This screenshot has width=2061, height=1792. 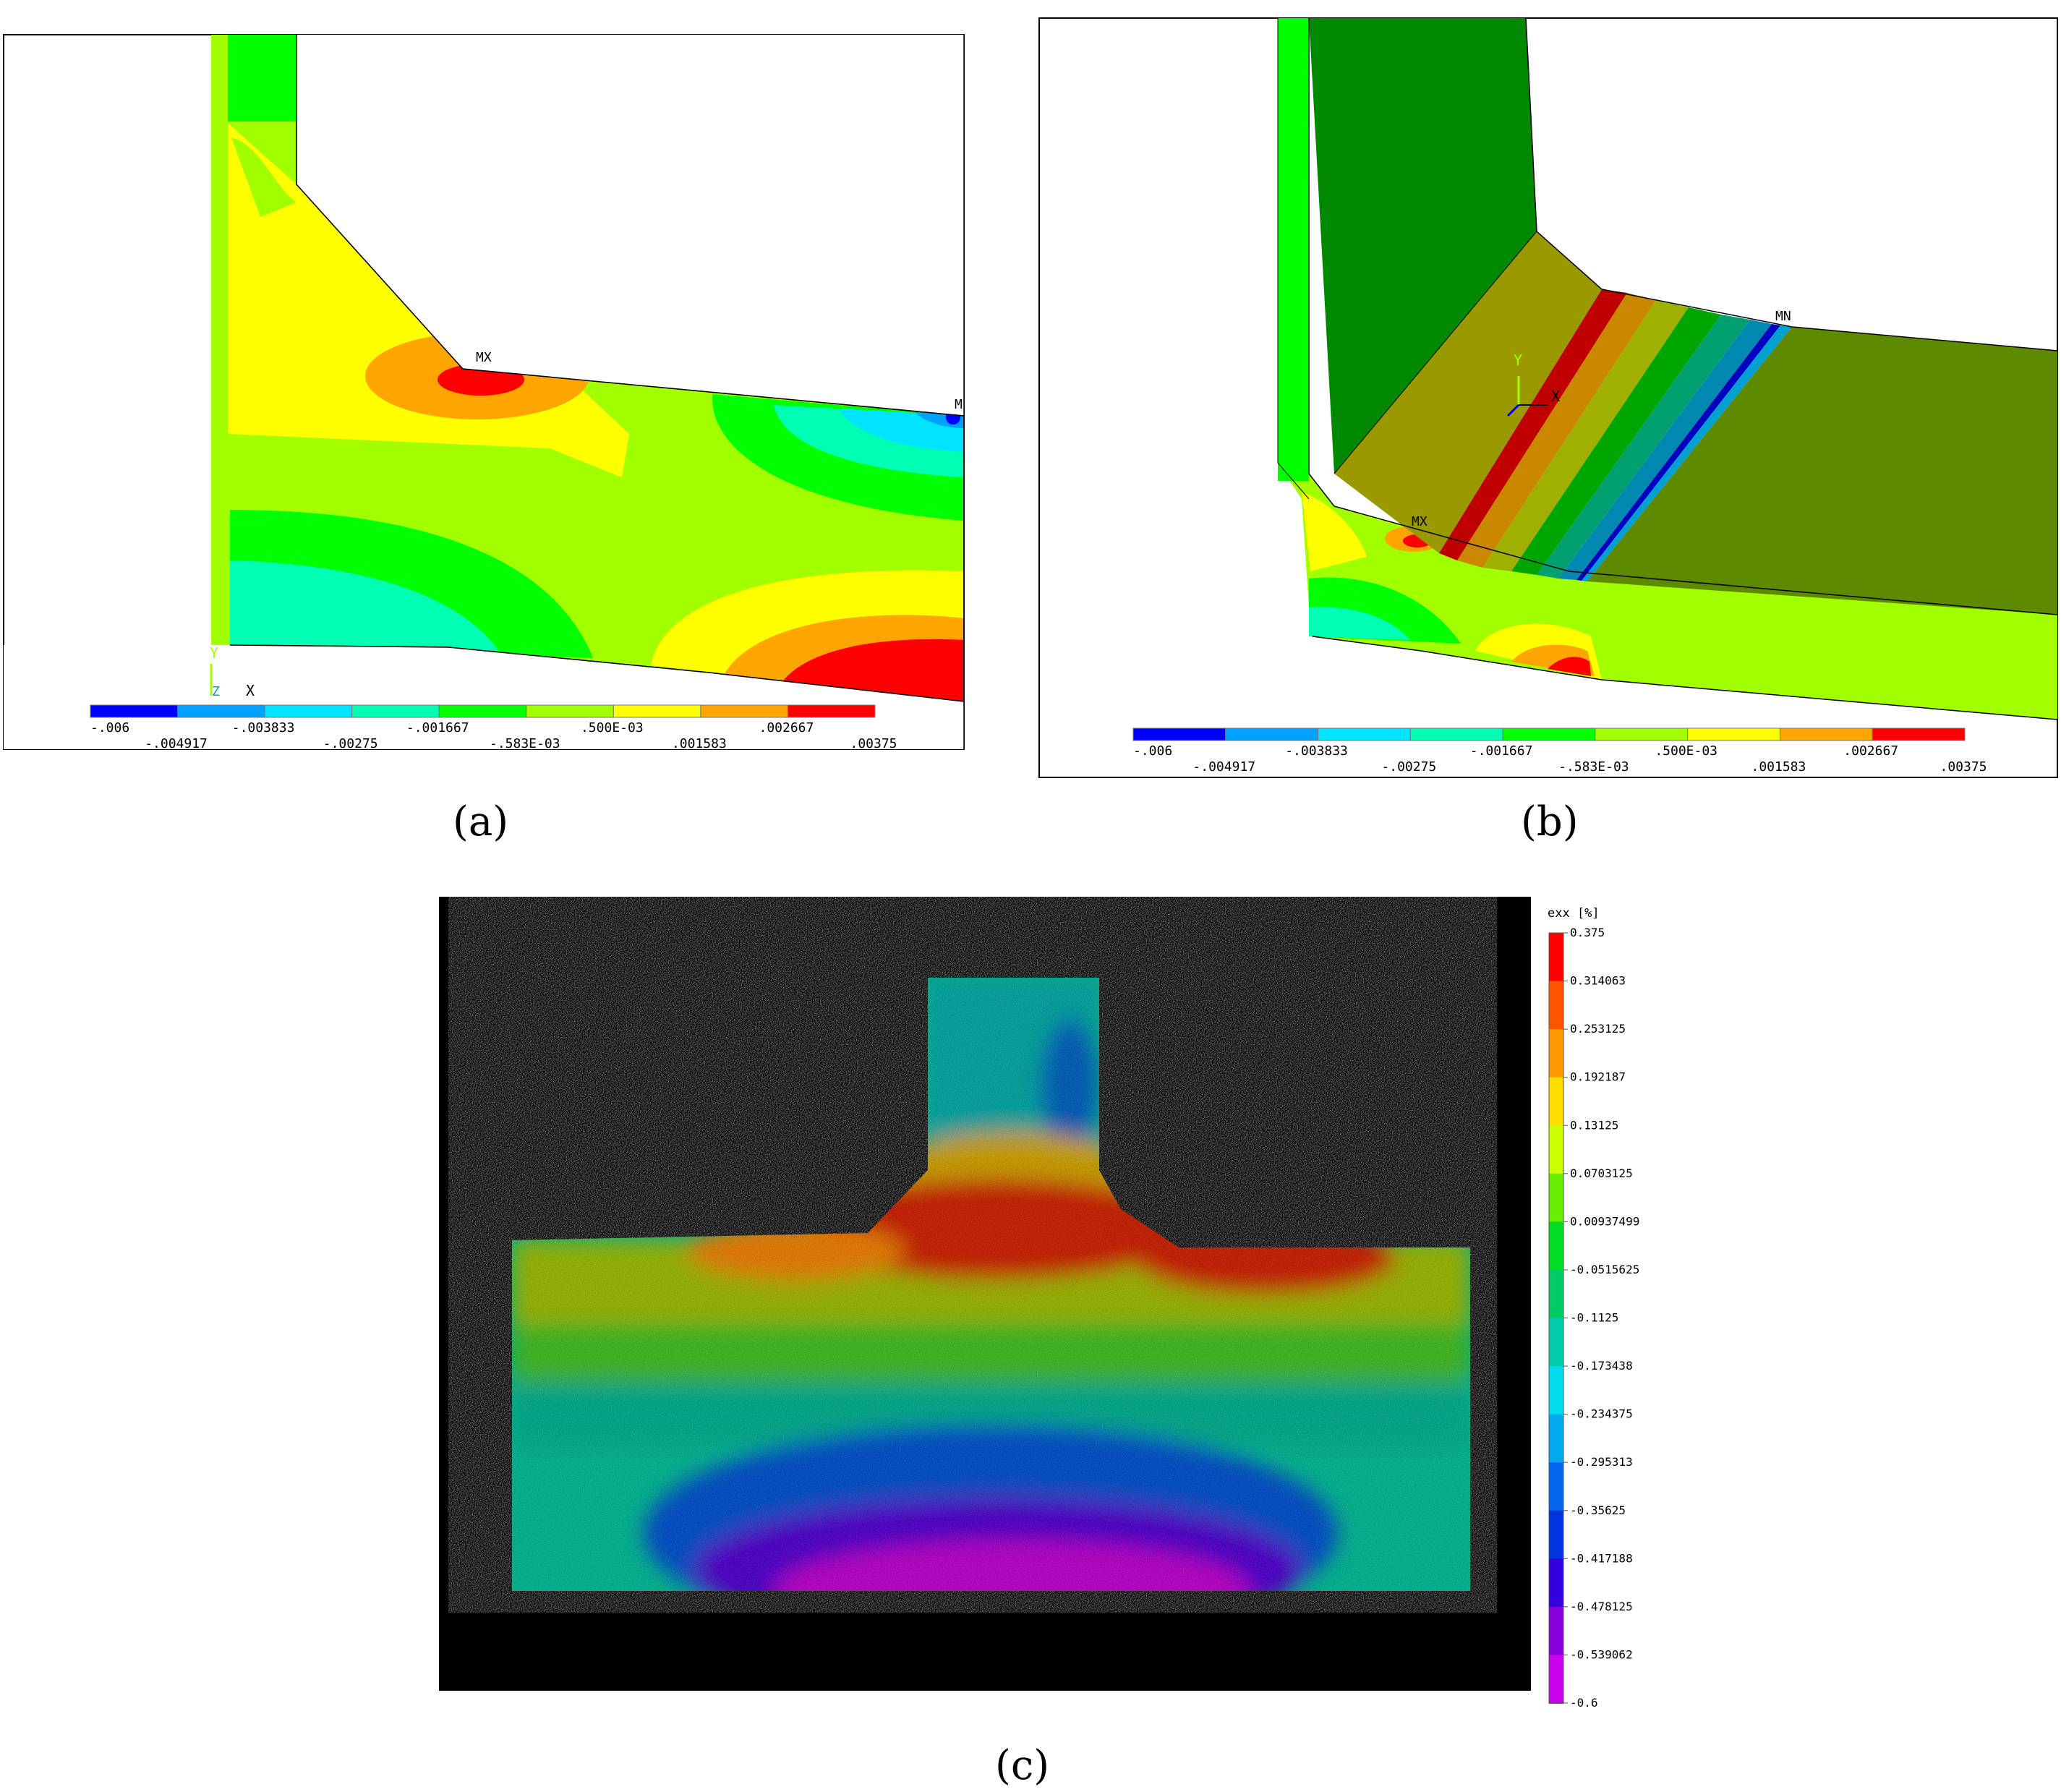 What do you see at coordinates (1598, 1510) in the screenshot?
I see `colorbar-tick-label: -0.35625` at bounding box center [1598, 1510].